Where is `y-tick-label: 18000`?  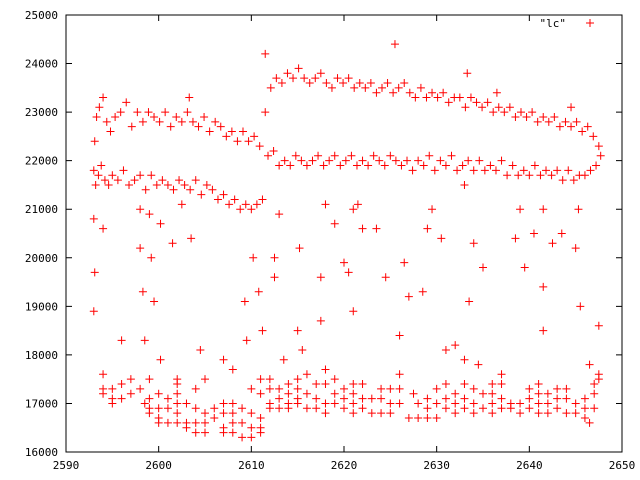
y-tick-label: 18000 is located at coordinates (41, 355).